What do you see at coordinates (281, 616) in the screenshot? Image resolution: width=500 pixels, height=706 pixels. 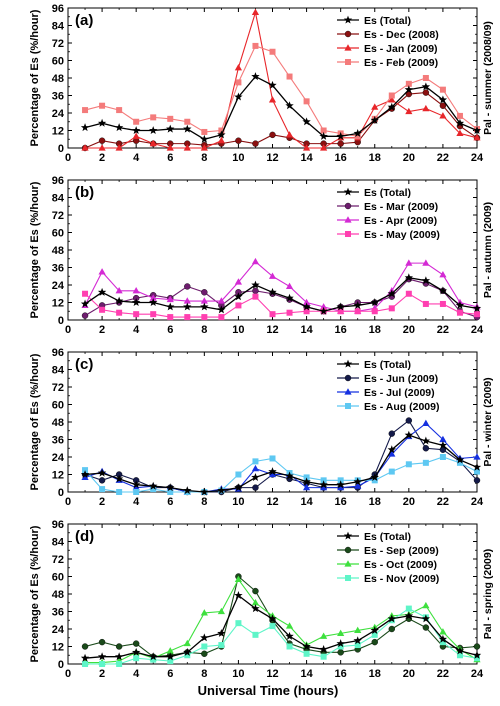 I see `series-line` at bounding box center [281, 616].